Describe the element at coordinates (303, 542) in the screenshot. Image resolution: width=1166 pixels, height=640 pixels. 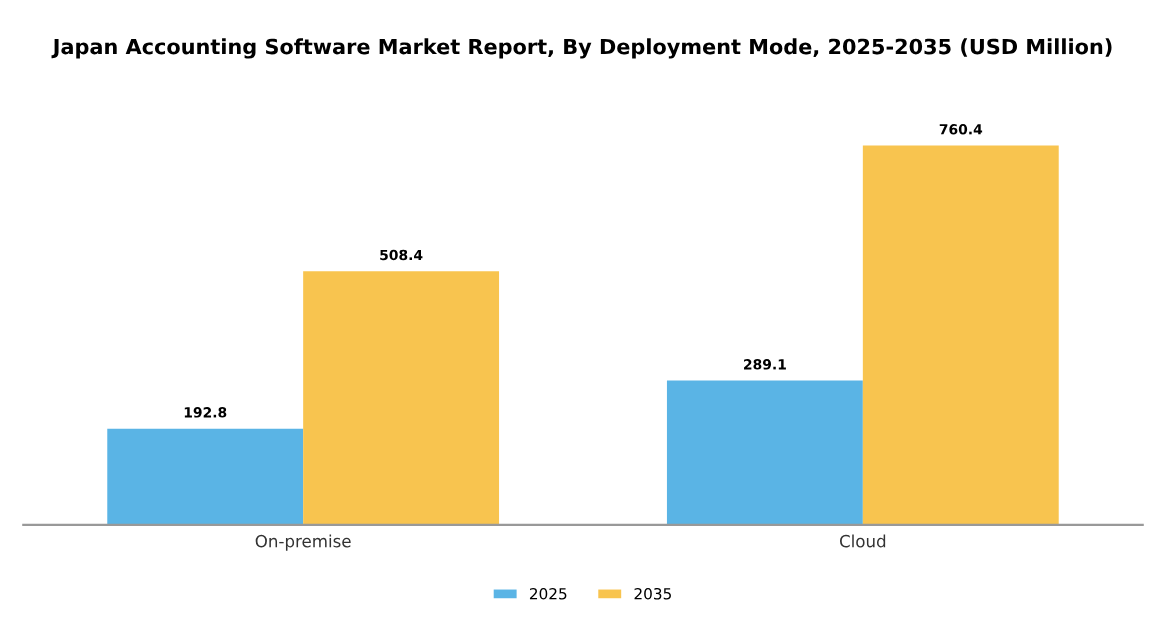
I see `x-tick-label: On-premise` at that location.